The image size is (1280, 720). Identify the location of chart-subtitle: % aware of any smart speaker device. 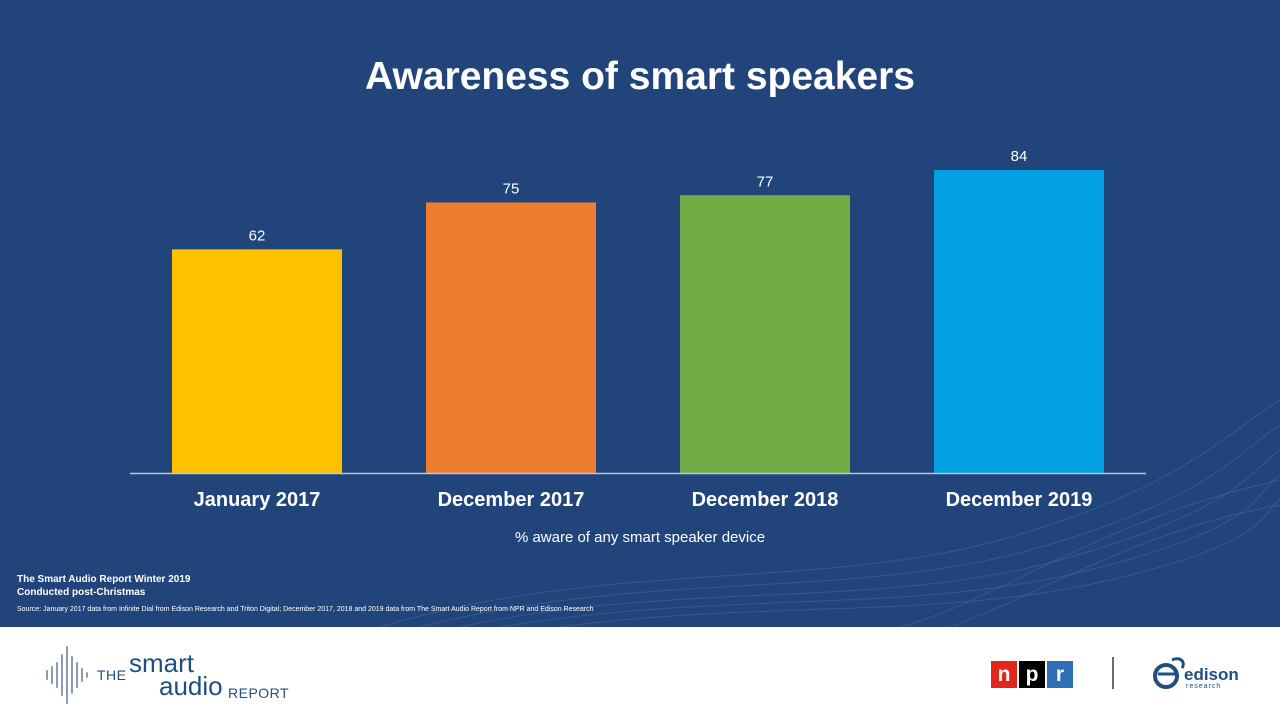
(640, 537).